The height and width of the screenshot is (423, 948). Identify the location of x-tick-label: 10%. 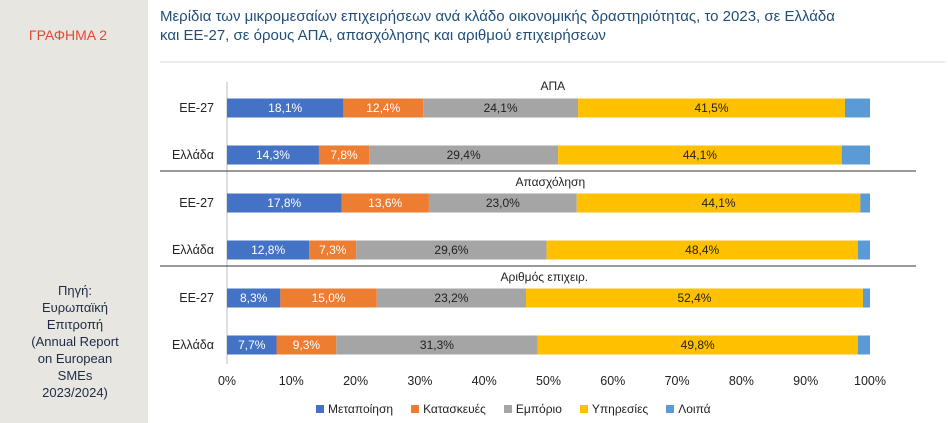
(291, 381).